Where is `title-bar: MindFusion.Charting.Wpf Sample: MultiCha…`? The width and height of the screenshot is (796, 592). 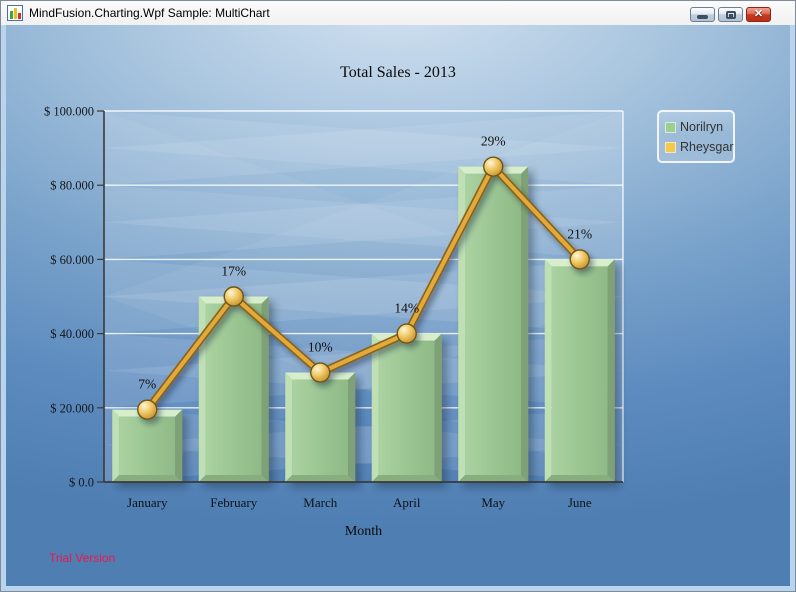 title-bar: MindFusion.Charting.Wpf Sample: MultiCha… is located at coordinates (398, 13).